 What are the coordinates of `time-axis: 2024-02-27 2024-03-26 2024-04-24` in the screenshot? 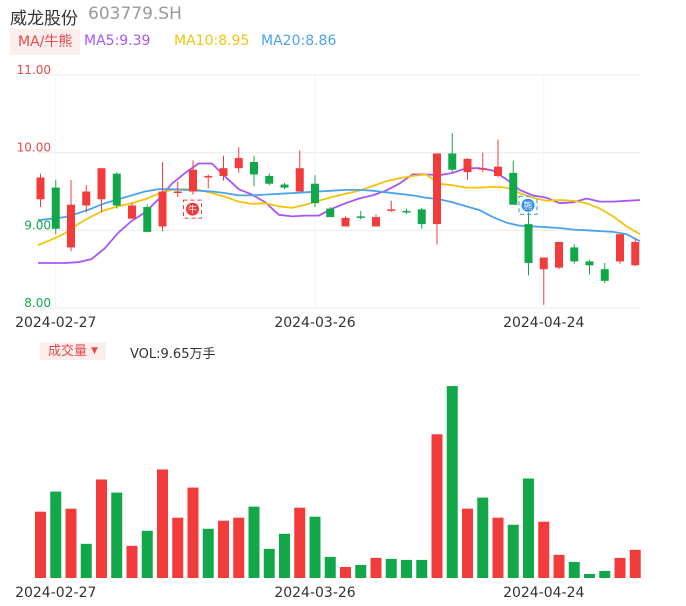 It's located at (299, 323).